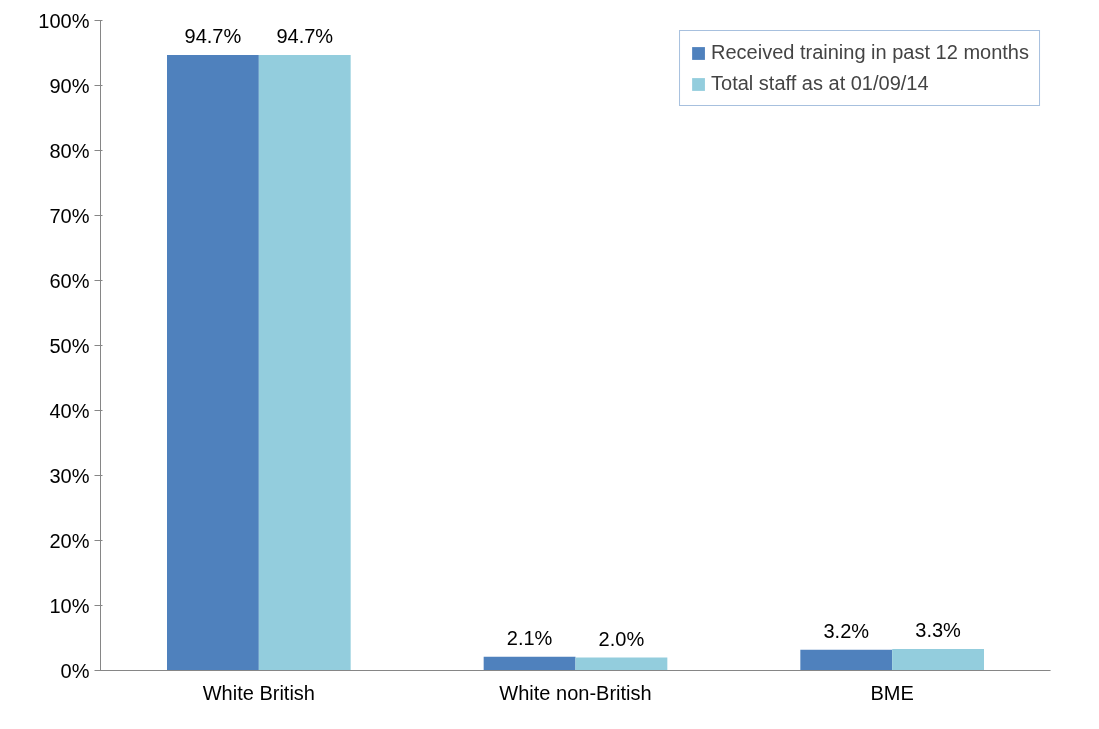 This screenshot has width=1099, height=729. Describe the element at coordinates (258, 692) in the screenshot. I see `x-tick-label: White British` at that location.